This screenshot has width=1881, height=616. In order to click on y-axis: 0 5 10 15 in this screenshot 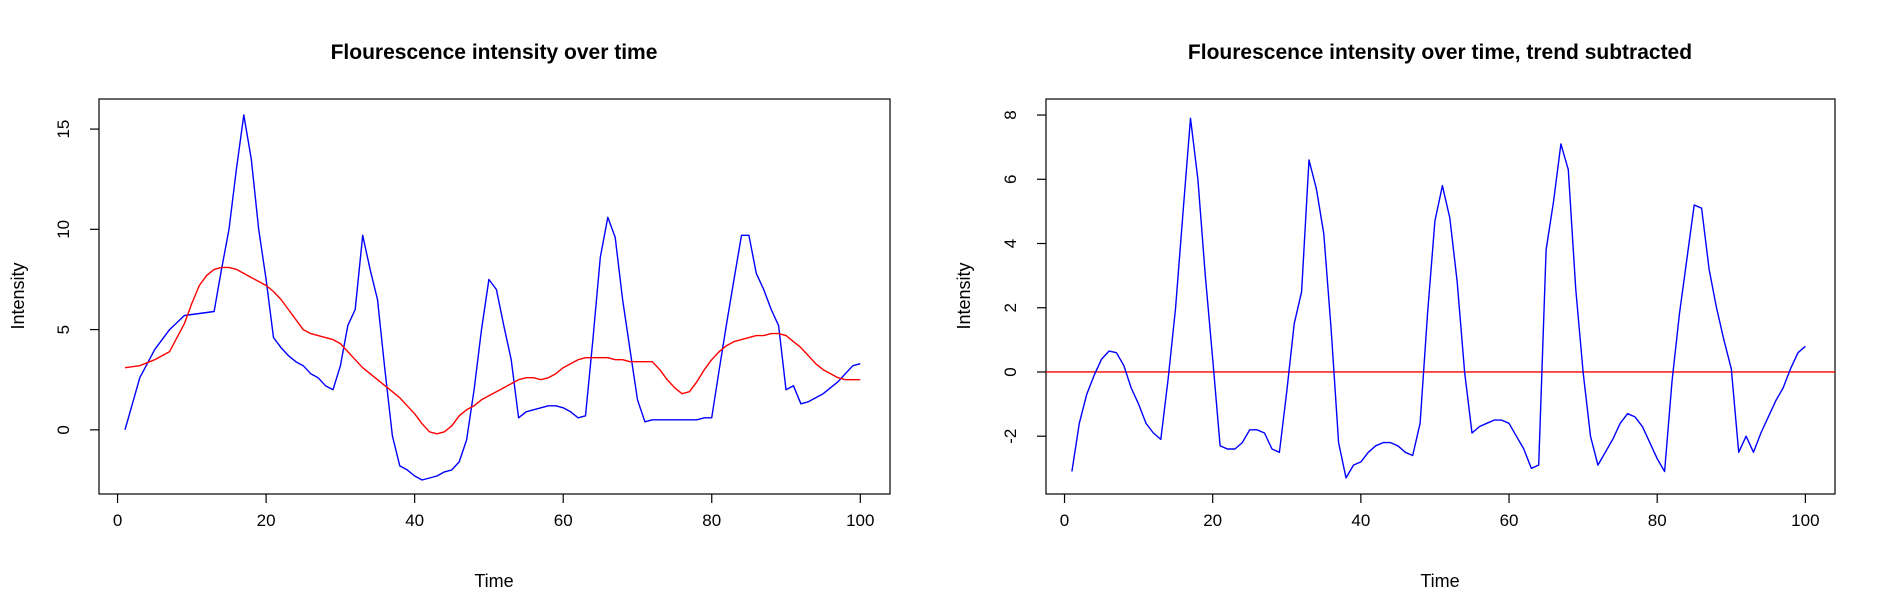, I will do `click(76, 277)`.